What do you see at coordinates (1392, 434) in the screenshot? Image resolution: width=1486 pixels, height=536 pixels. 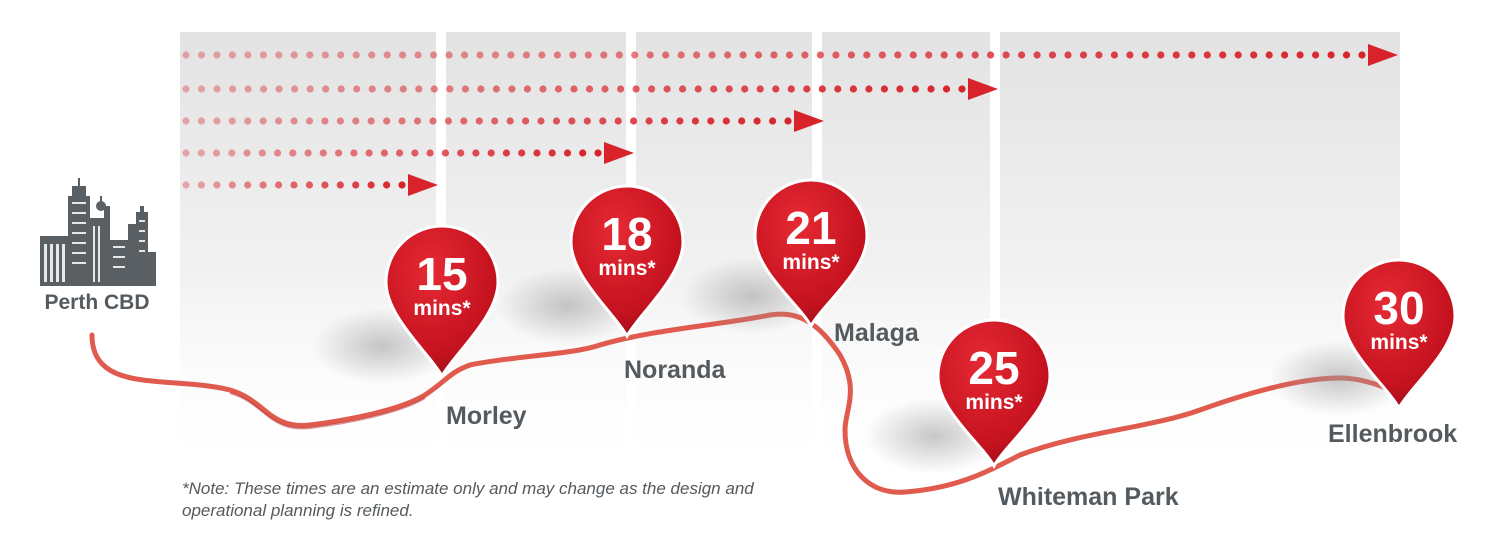 I see `station-label-ellenbrook: Ellenbrook` at bounding box center [1392, 434].